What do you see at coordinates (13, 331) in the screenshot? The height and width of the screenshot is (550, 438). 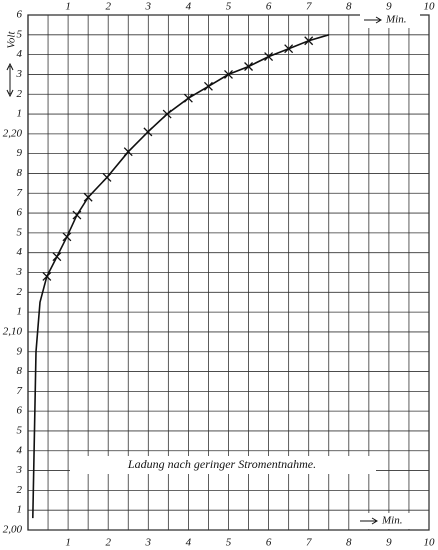 I see `y-tick-label: 2,10` at bounding box center [13, 331].